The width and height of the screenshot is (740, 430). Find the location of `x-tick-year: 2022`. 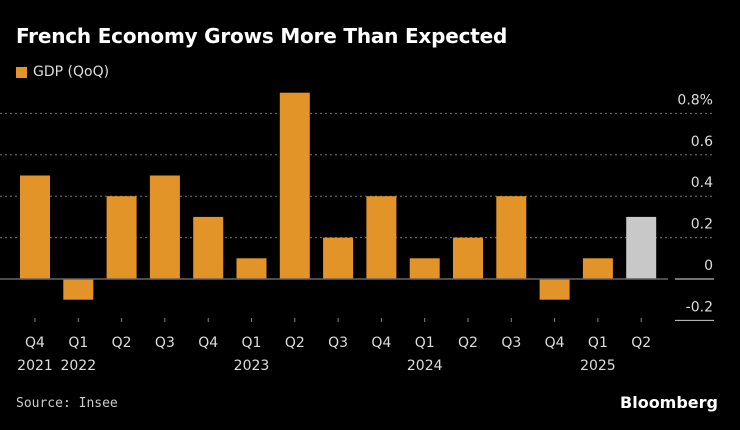

x-tick-year: 2022 is located at coordinates (78, 366).